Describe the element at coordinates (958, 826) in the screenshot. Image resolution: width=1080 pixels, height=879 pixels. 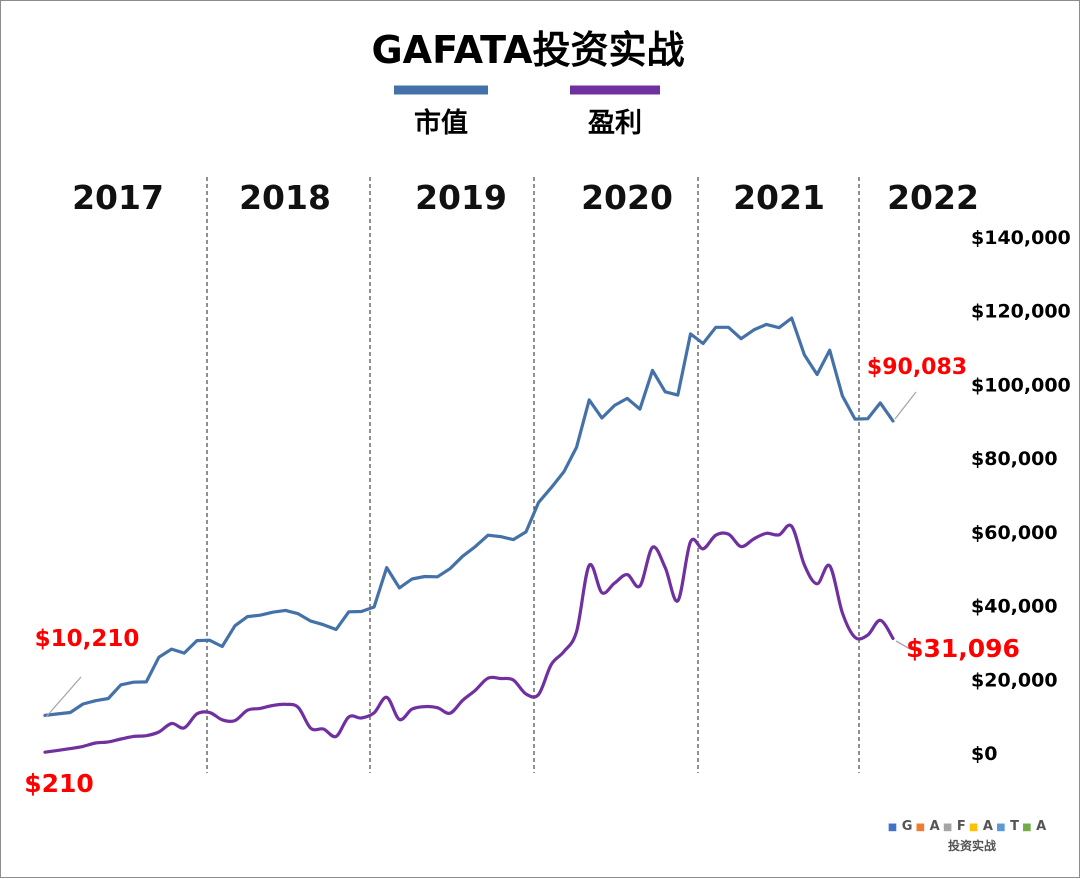
I see `watermark-letter-3: F` at that location.